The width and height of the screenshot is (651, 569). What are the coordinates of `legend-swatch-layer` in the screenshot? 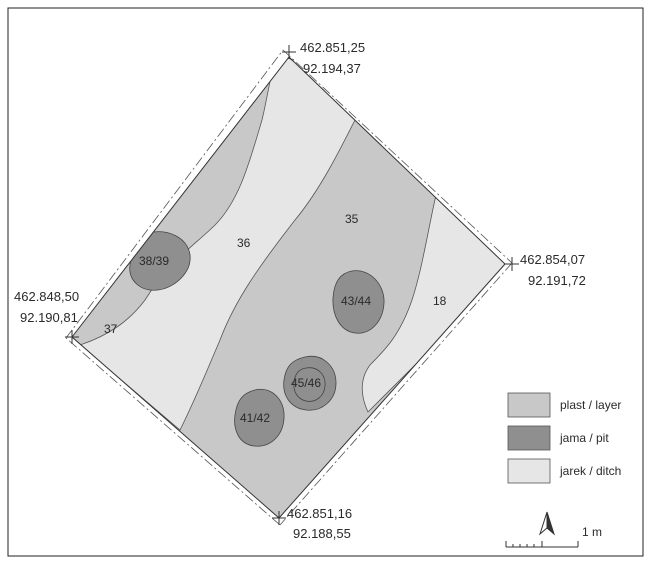 It's located at (529, 405).